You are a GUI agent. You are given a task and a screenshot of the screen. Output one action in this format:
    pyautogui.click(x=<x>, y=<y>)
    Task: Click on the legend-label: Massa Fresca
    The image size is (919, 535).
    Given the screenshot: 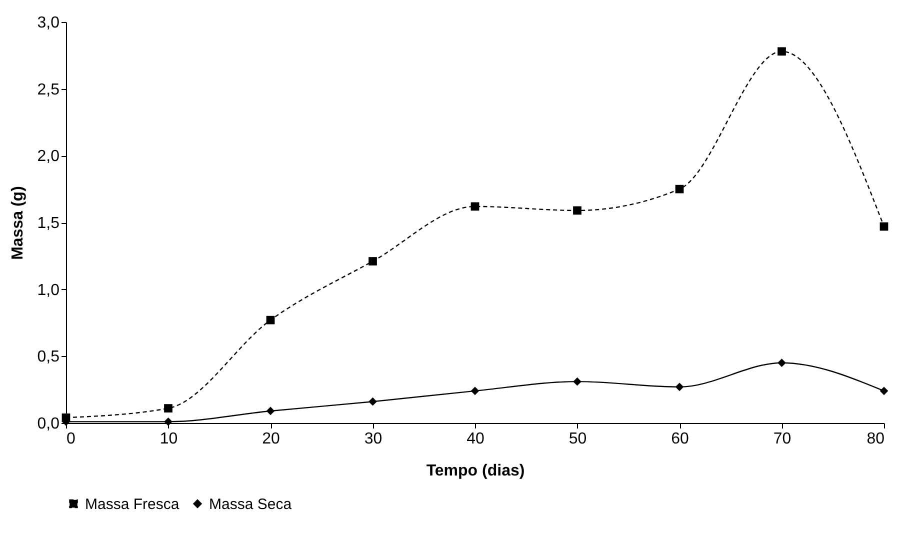 What is the action you would take?
    pyautogui.click(x=132, y=504)
    